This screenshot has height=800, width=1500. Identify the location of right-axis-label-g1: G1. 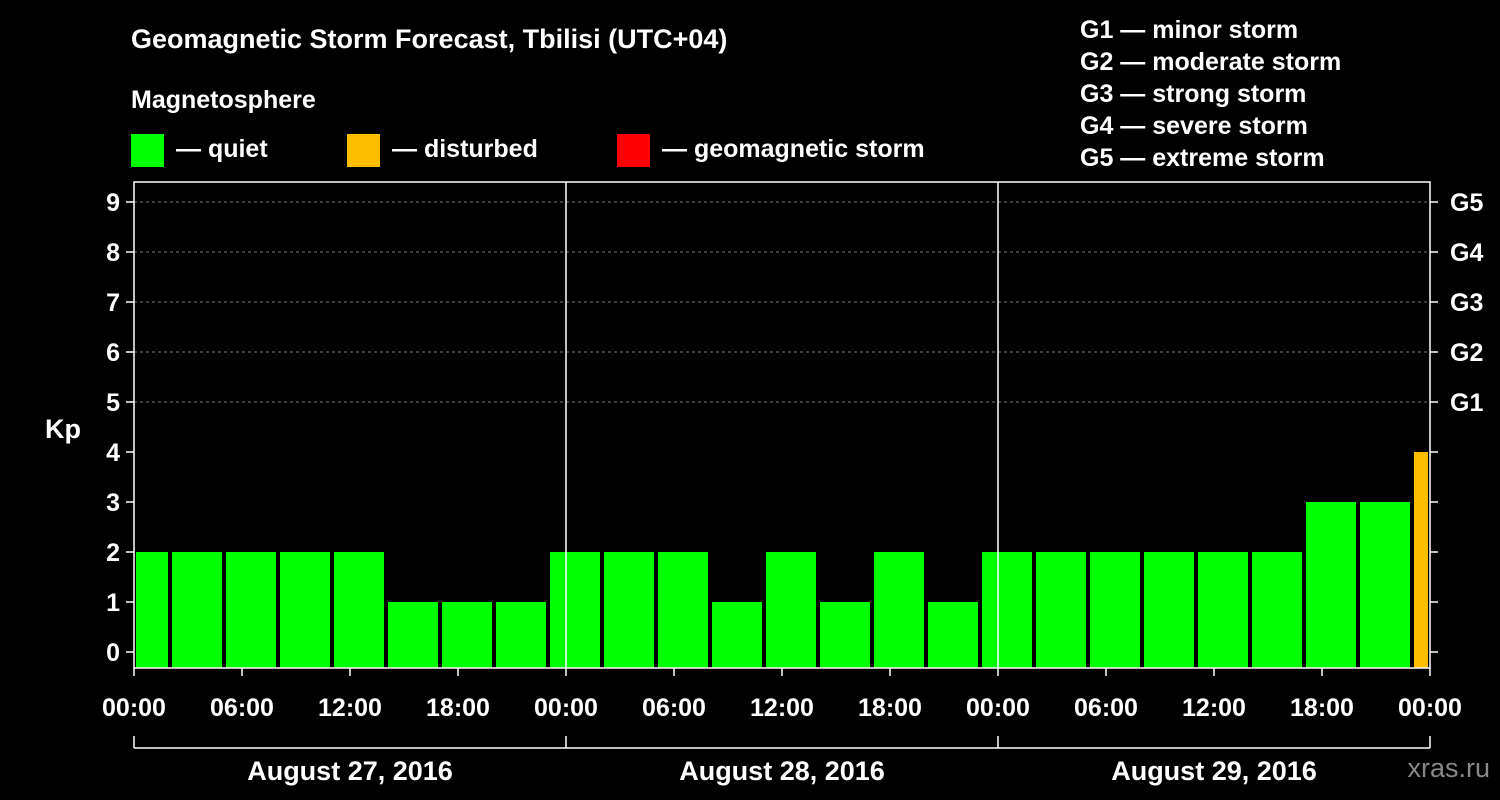
(1466, 403).